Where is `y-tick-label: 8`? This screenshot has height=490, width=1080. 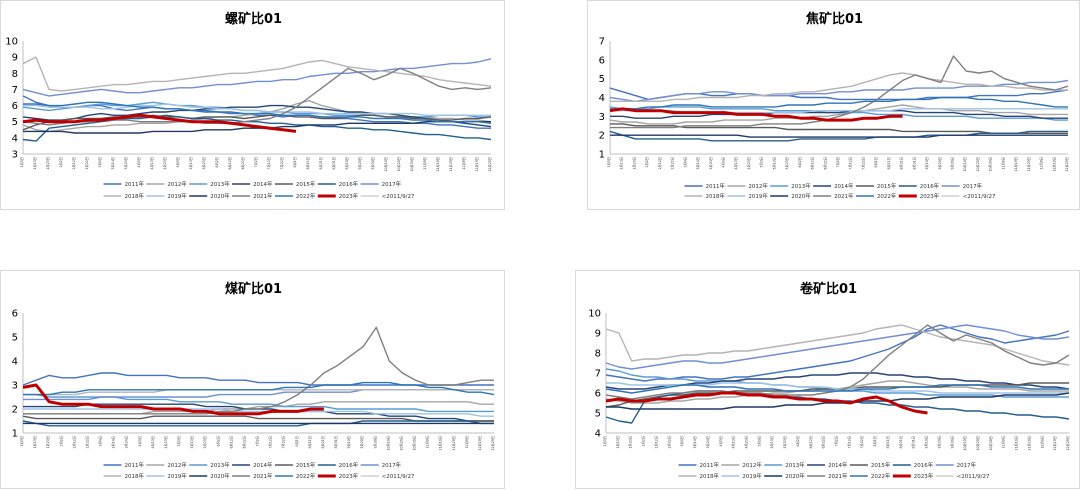
y-tick-label: 8 is located at coordinates (598, 354).